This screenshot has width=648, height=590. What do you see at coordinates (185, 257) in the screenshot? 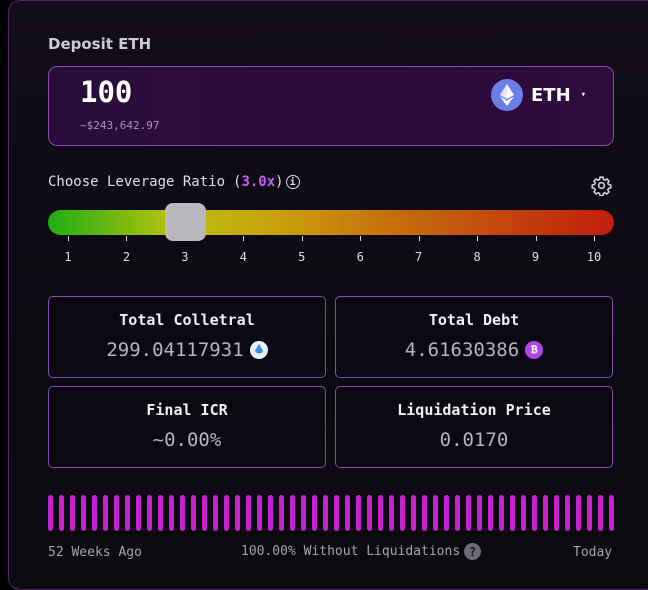
I see `leverage-tick-label: 3` at bounding box center [185, 257].